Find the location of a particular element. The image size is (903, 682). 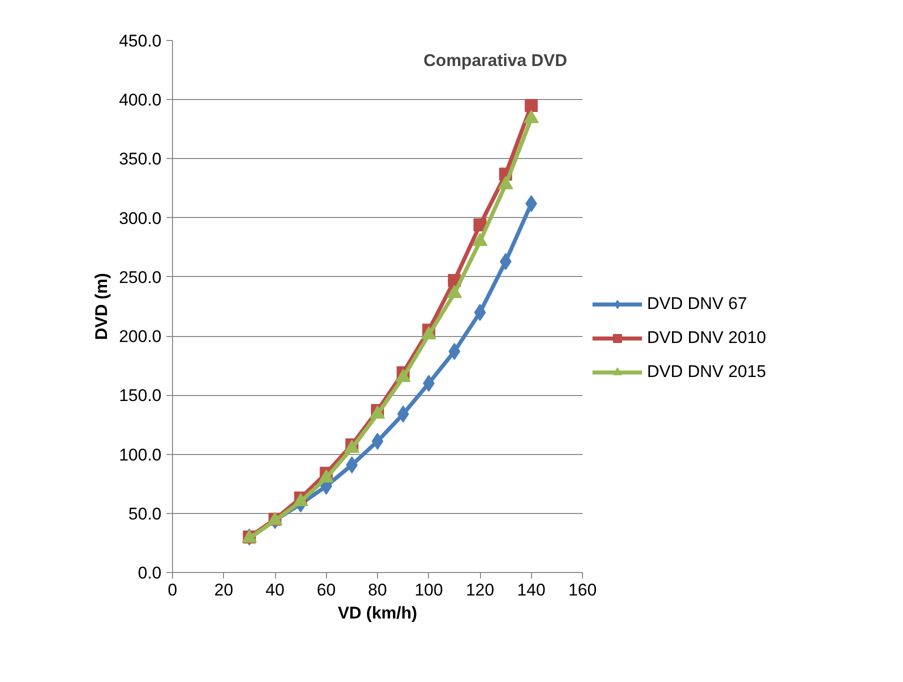

x-tick-label: 140 is located at coordinates (531, 590).